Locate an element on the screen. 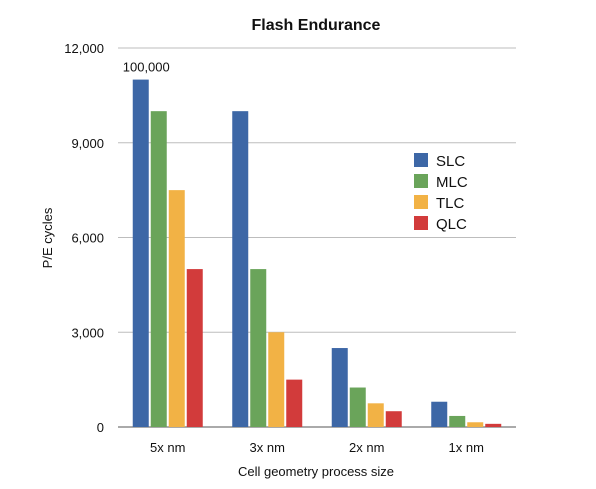 The image size is (596, 489). x-tick-label: 2x nm is located at coordinates (366, 447).